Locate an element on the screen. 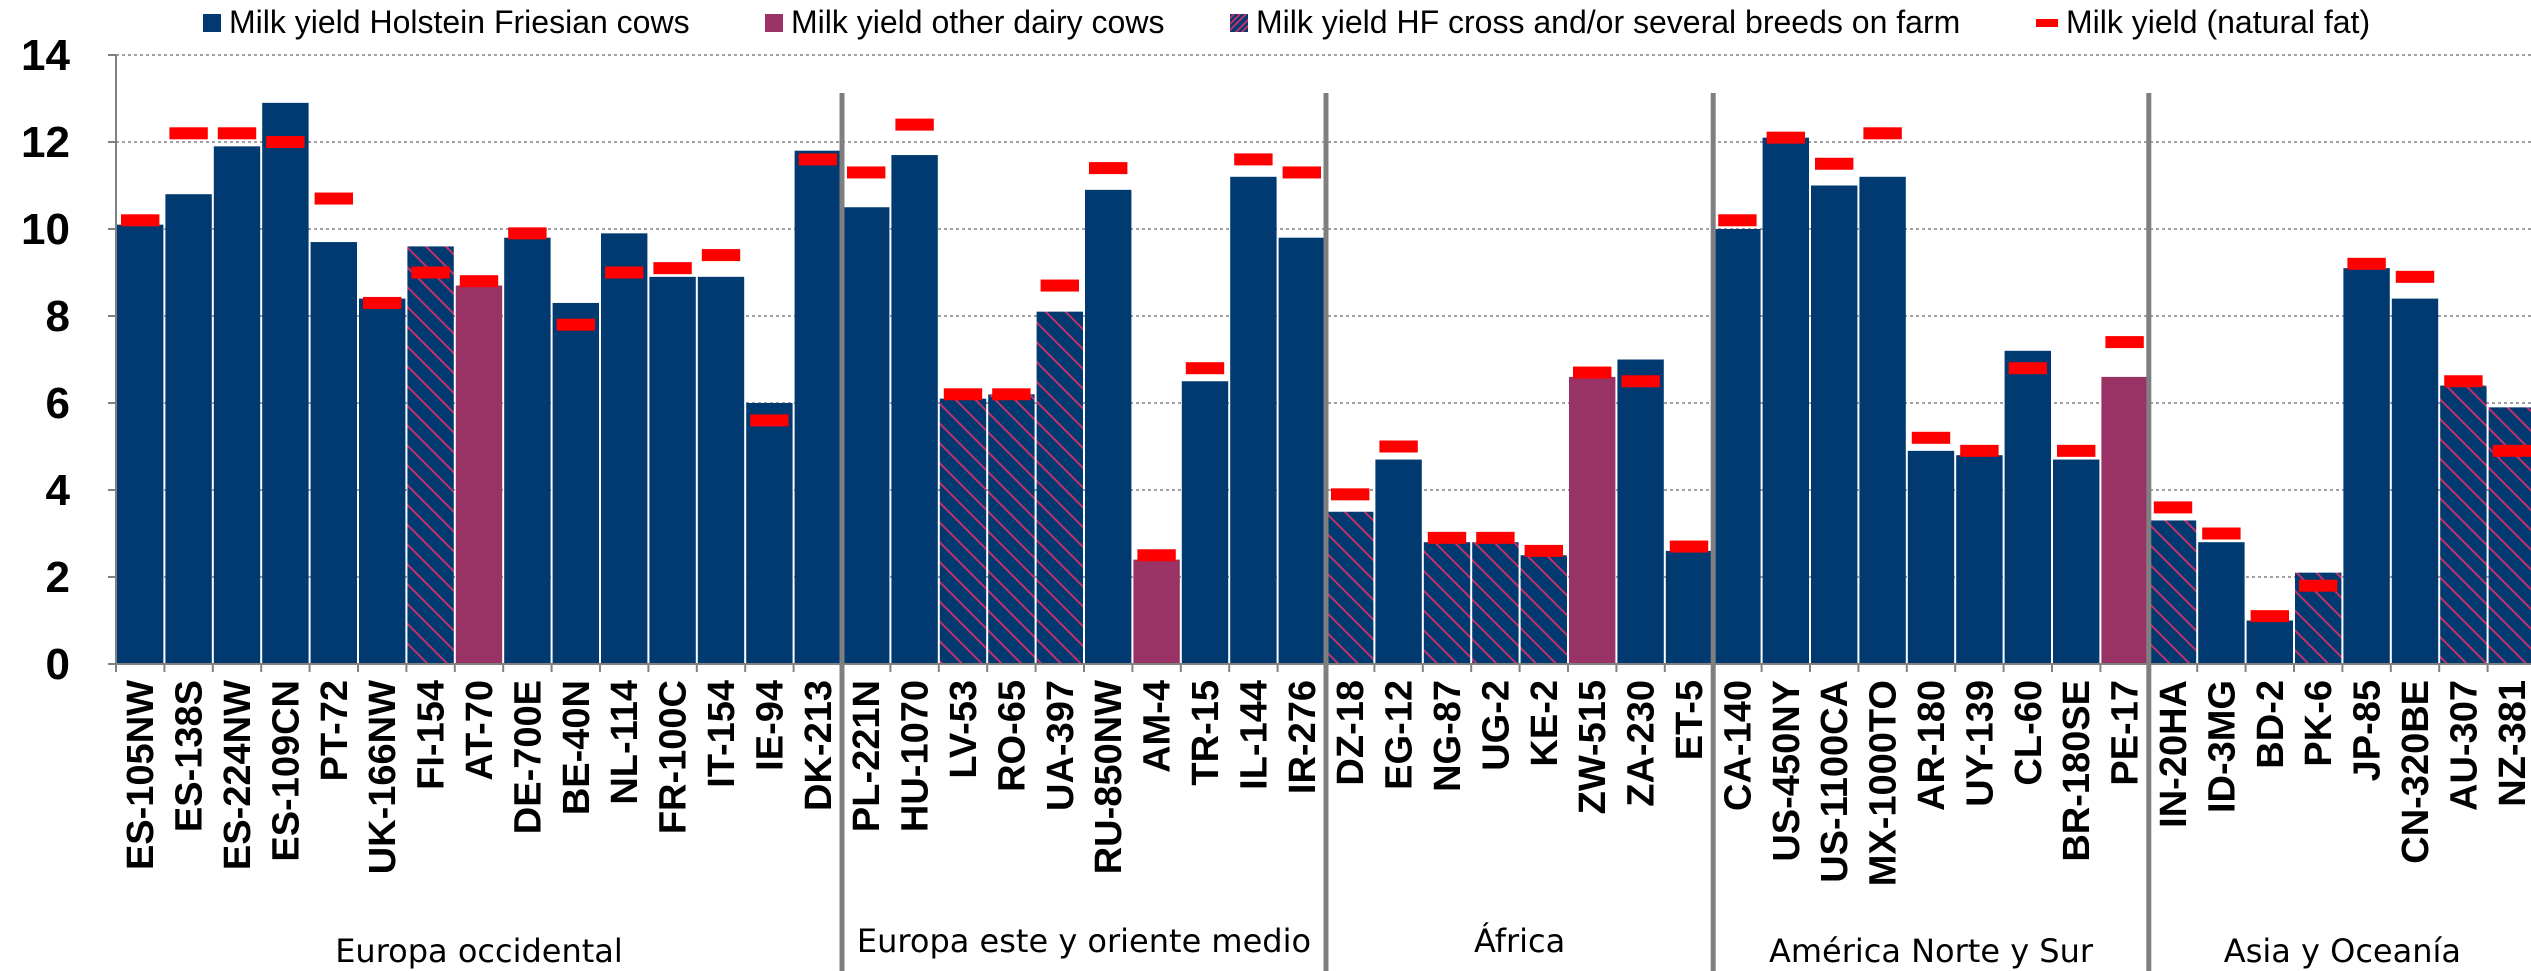 The image size is (2531, 971). legend-other: Milk yield other dairy cows is located at coordinates (964, 22).